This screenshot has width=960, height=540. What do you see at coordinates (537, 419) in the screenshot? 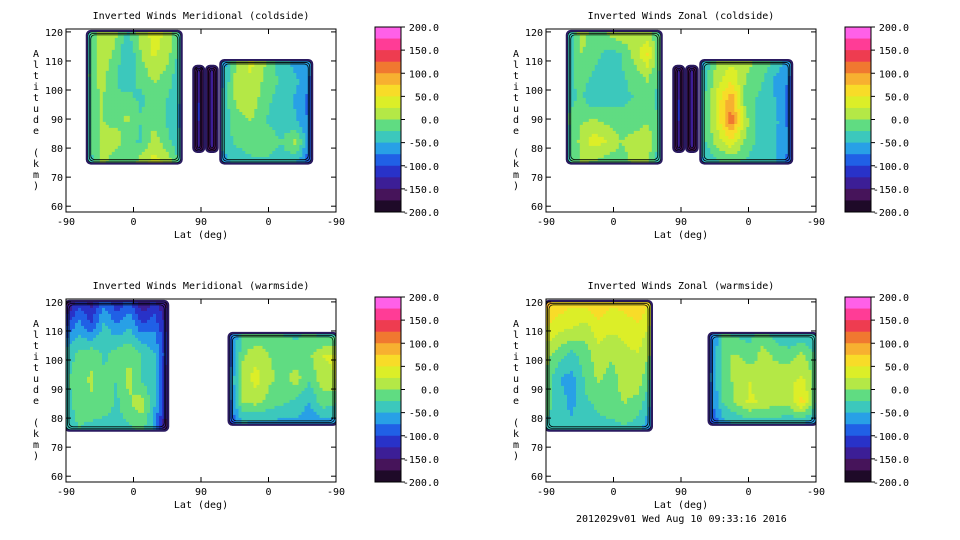
I see `y-tick-label: 80` at bounding box center [537, 419].